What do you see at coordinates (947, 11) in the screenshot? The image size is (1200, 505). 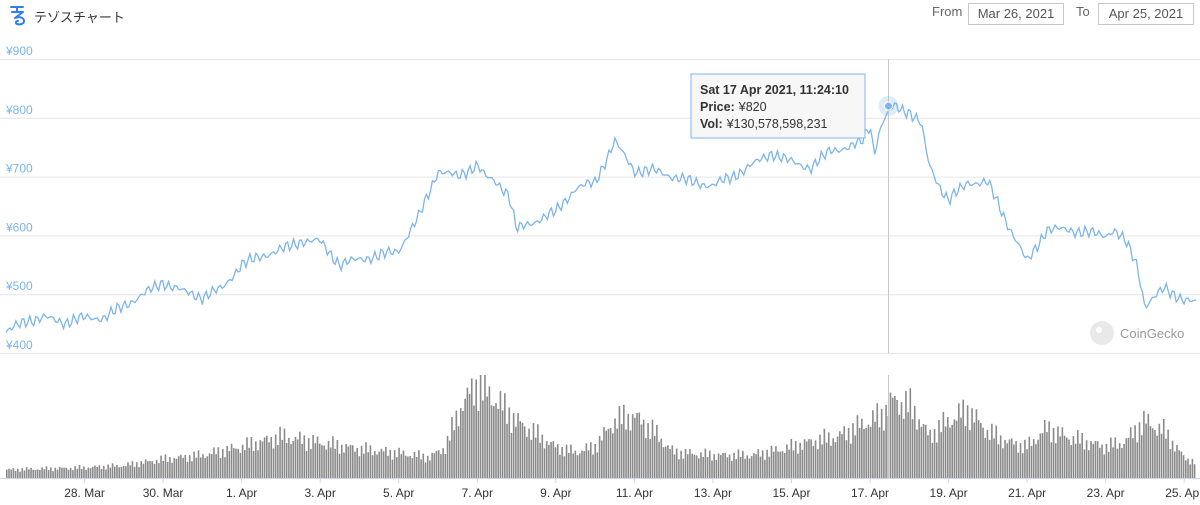 I see `from-label: From` at bounding box center [947, 11].